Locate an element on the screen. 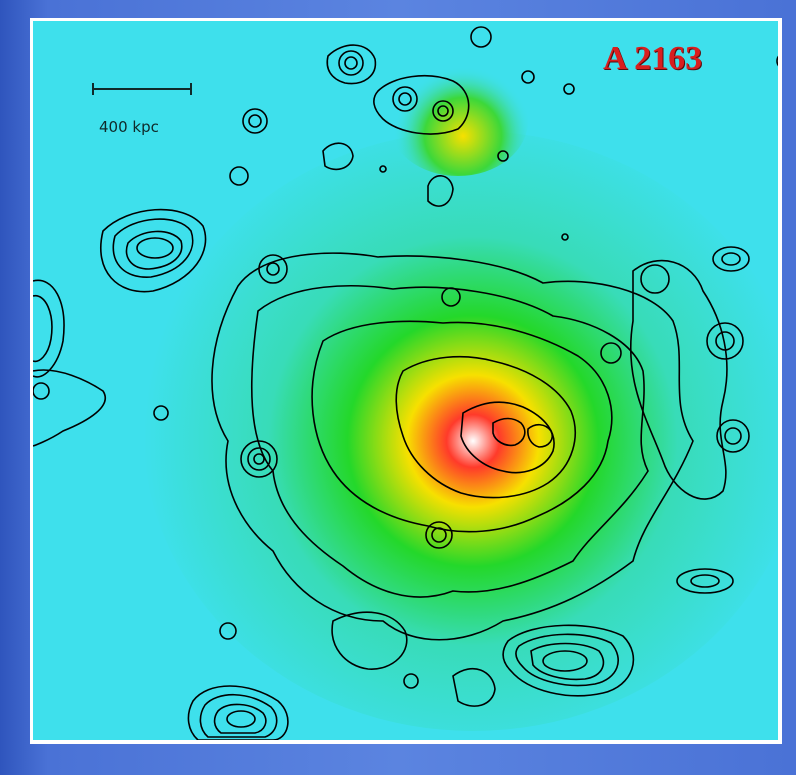 Image resolution: width=796 pixels, height=775 pixels. xray-northern-clump is located at coordinates (458, 121).